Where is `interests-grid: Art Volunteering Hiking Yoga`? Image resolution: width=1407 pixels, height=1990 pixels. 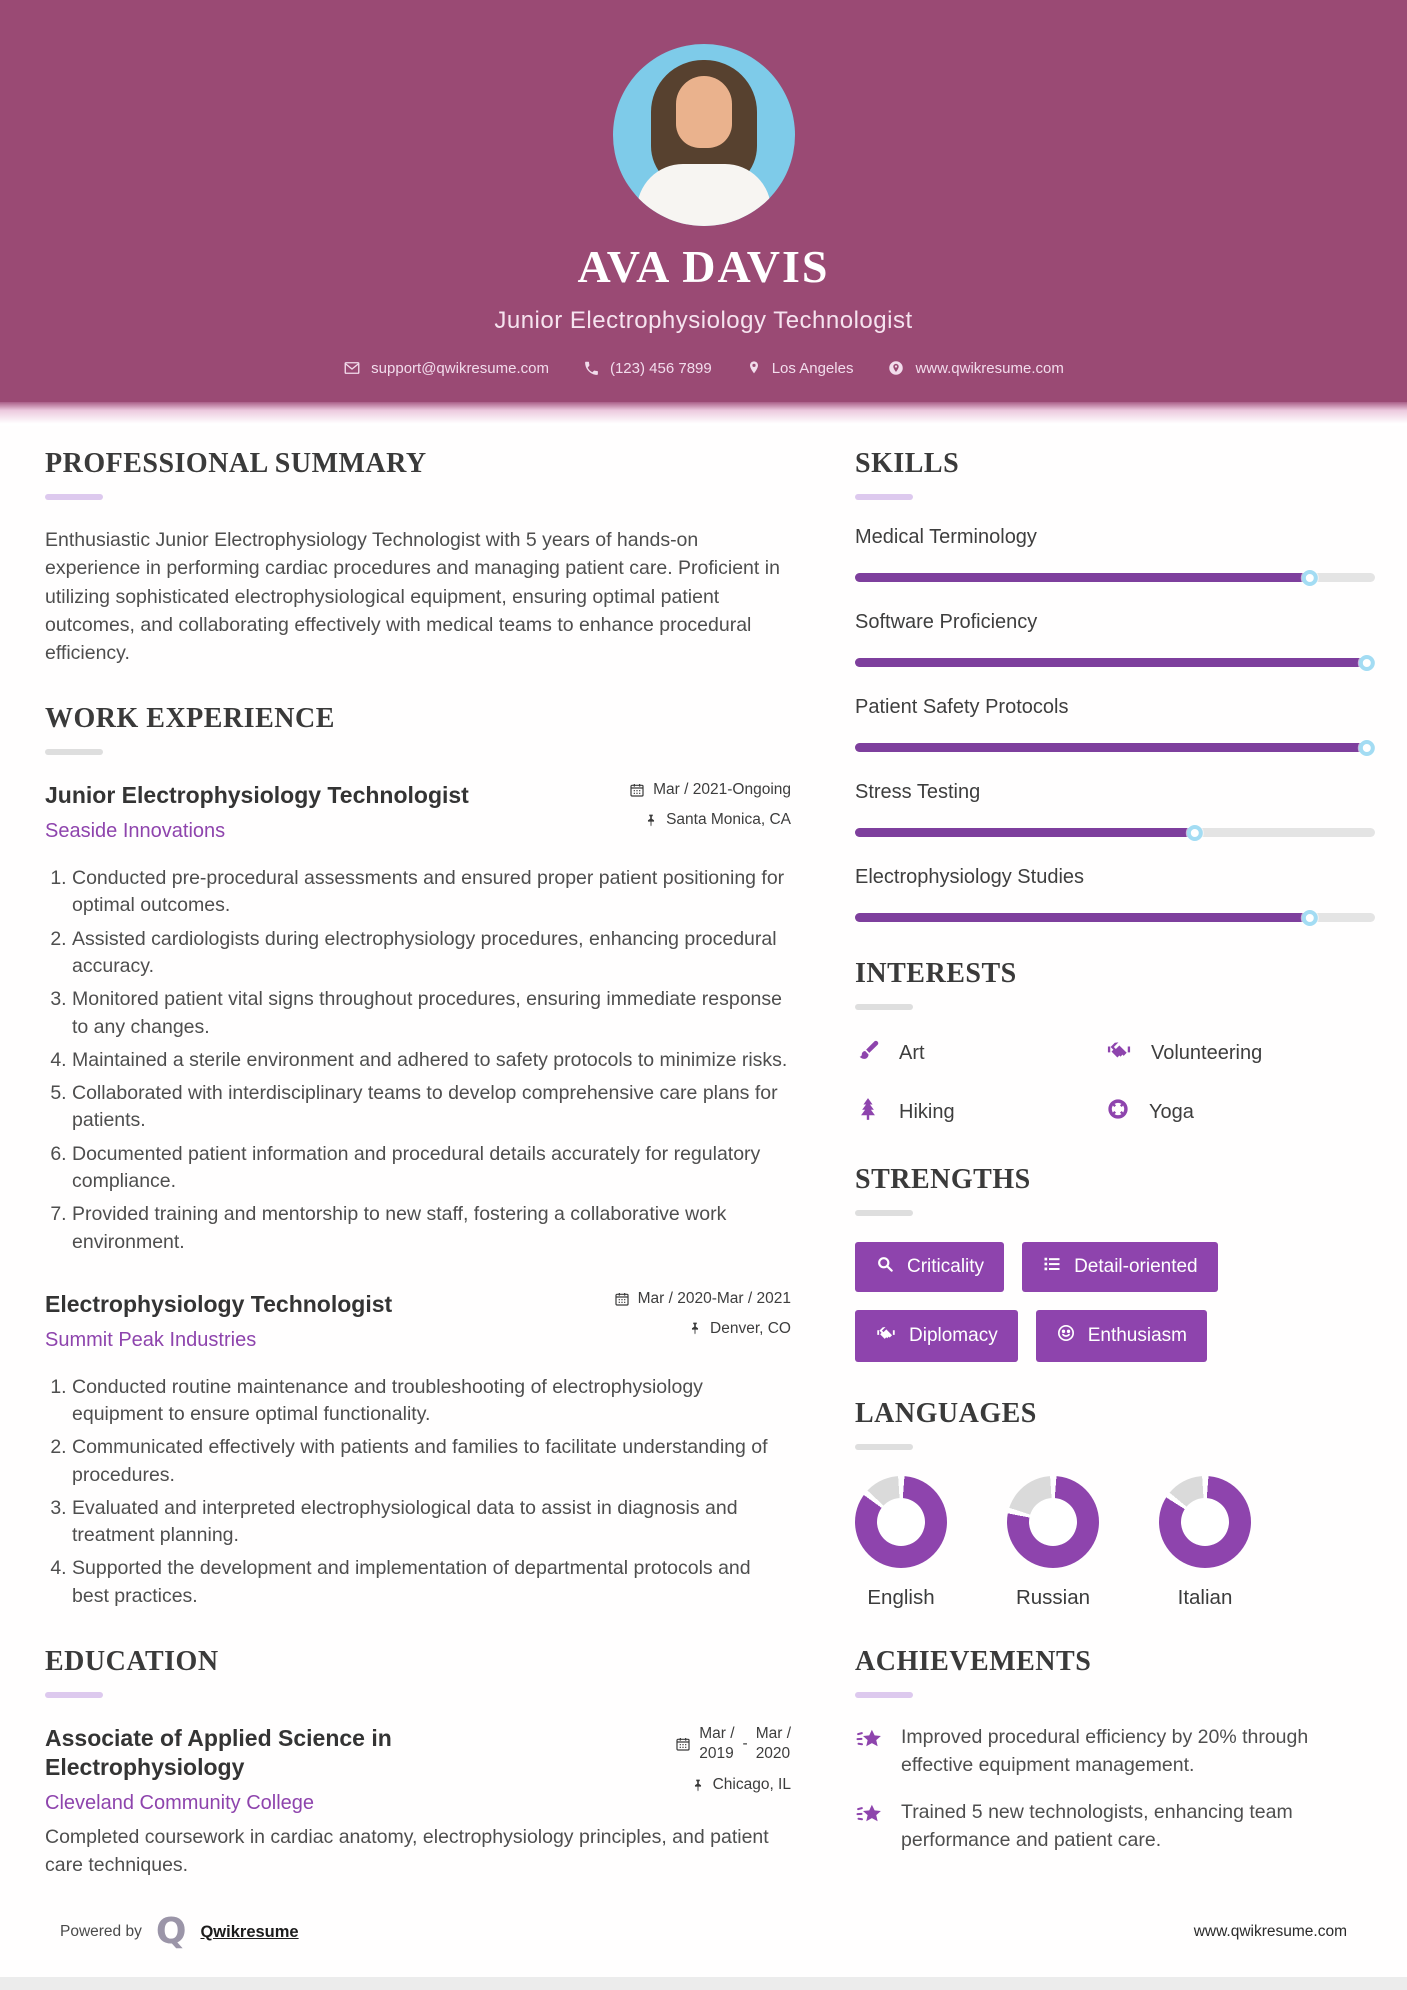 interests-grid: Art Volunteering Hiking Yoga is located at coordinates (1115, 1082).